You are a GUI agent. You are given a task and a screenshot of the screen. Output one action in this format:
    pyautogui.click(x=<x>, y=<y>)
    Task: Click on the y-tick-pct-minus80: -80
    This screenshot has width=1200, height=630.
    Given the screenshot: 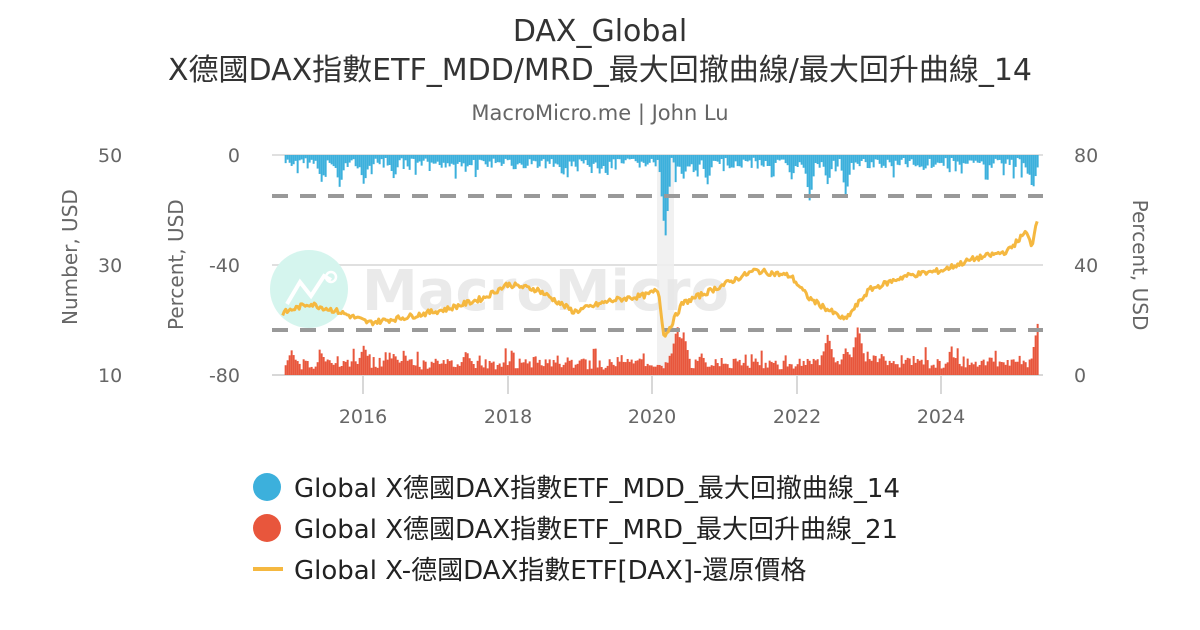 What is the action you would take?
    pyautogui.click(x=224, y=376)
    